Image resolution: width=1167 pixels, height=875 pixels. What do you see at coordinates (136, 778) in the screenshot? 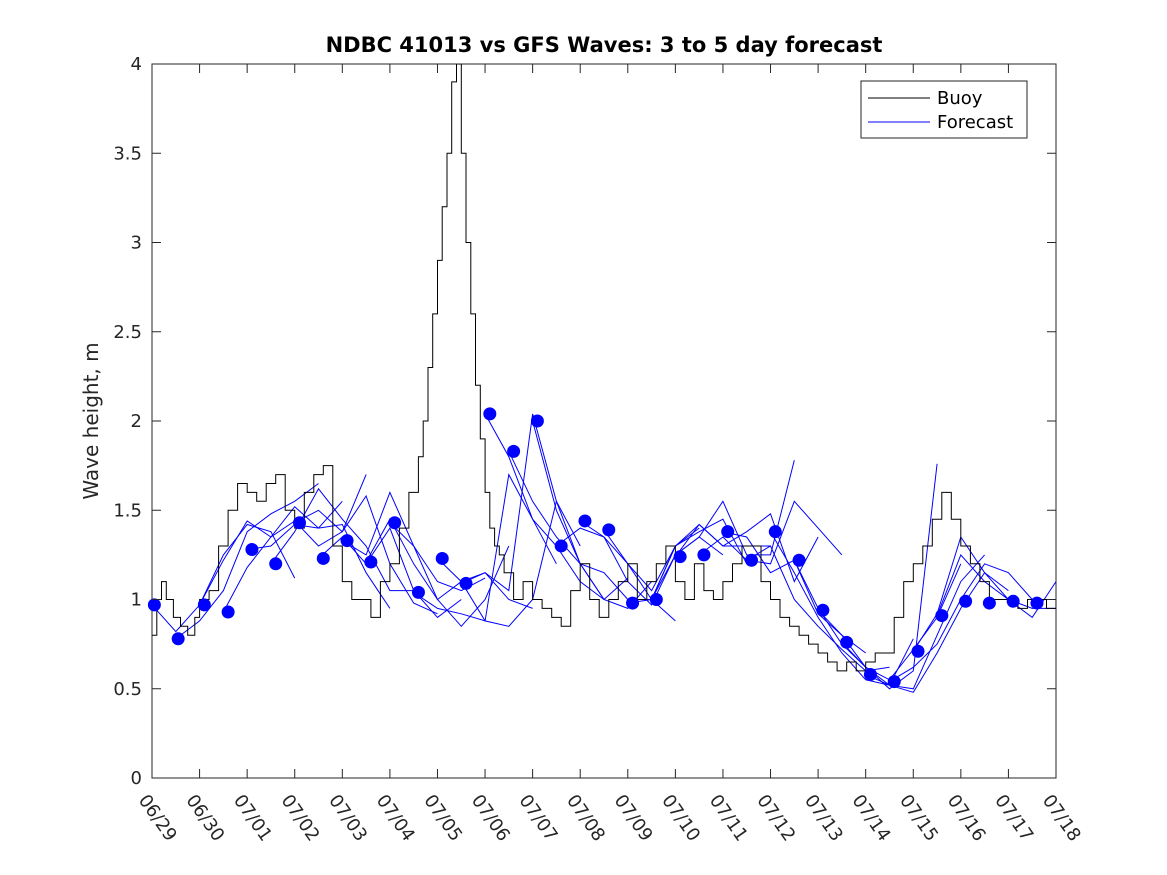
I see `y-tick-label: 0` at bounding box center [136, 778].